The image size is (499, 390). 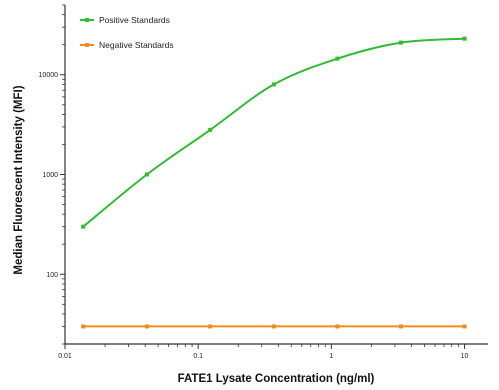 What do you see at coordinates (65, 356) in the screenshot?
I see `x-tick-label: 0.01` at bounding box center [65, 356].